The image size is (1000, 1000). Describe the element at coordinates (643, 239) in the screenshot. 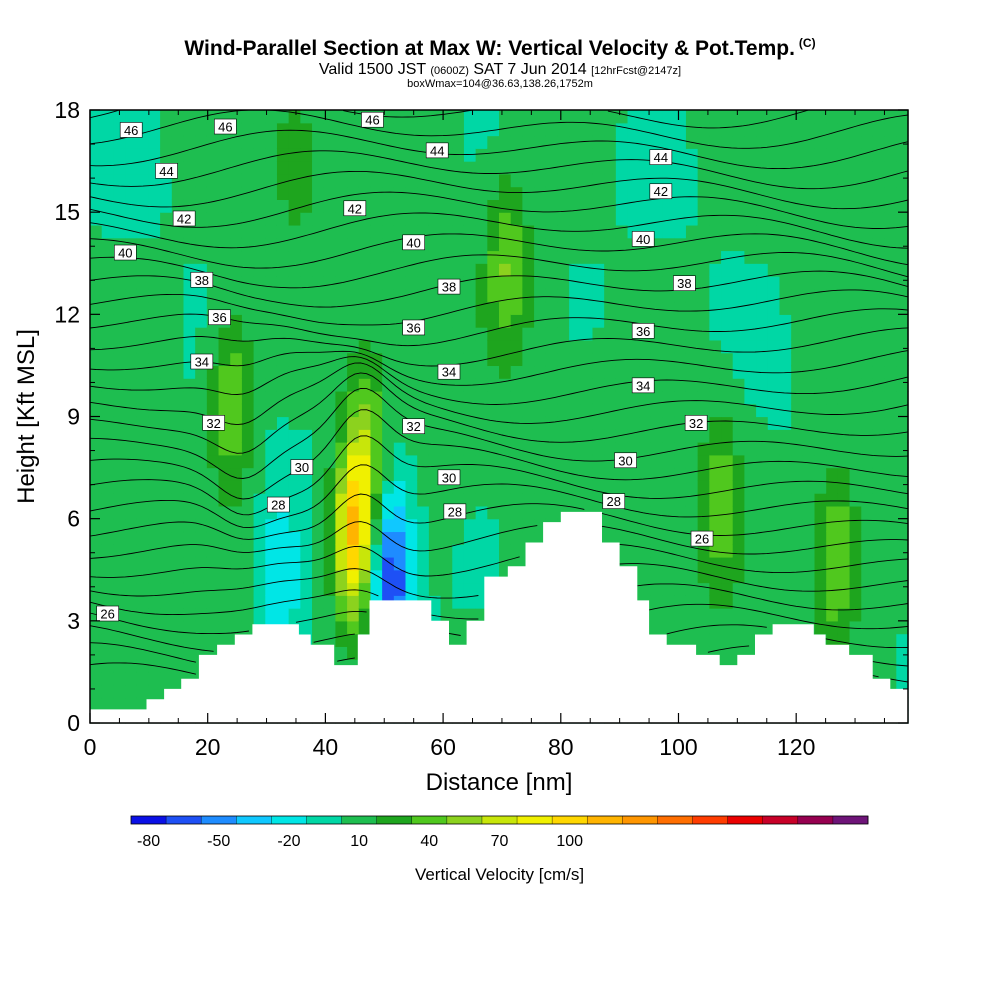

I see `theta-label-40: 40` at that location.